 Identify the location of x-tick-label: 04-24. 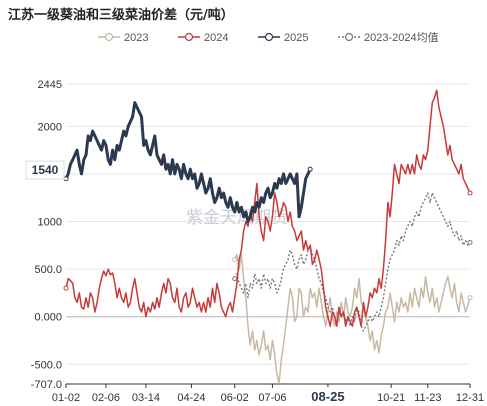
(191, 398).